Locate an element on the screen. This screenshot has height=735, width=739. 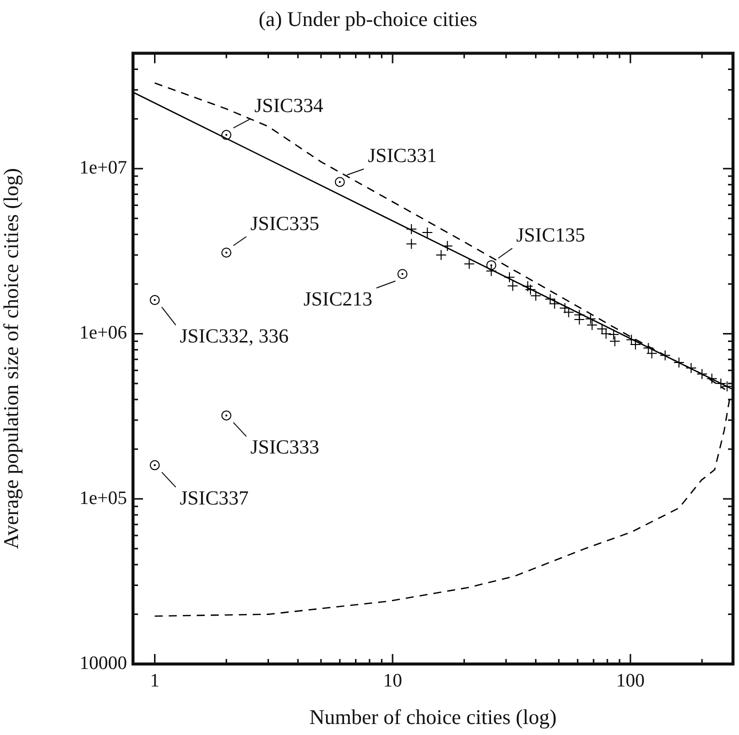
annotation: JSIC213 is located at coordinates (338, 299).